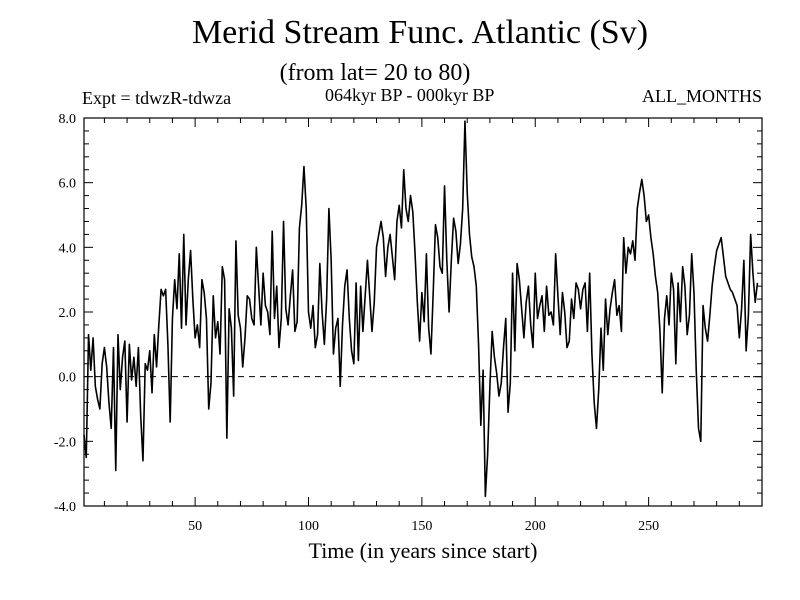 Image resolution: width=800 pixels, height=600 pixels. I want to click on x-tick-label: 50, so click(195, 526).